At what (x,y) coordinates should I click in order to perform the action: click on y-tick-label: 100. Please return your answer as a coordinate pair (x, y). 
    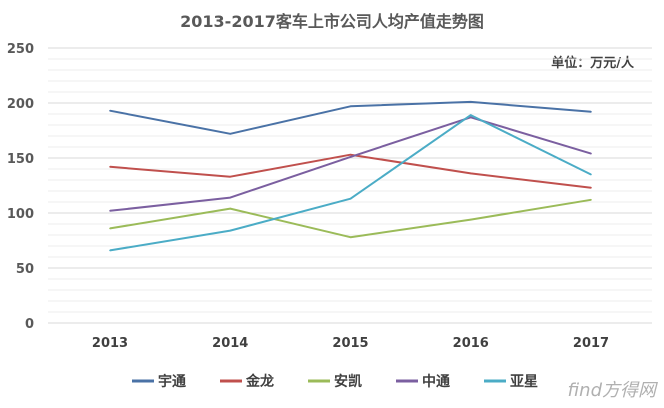
    Looking at the image, I should click on (20, 214).